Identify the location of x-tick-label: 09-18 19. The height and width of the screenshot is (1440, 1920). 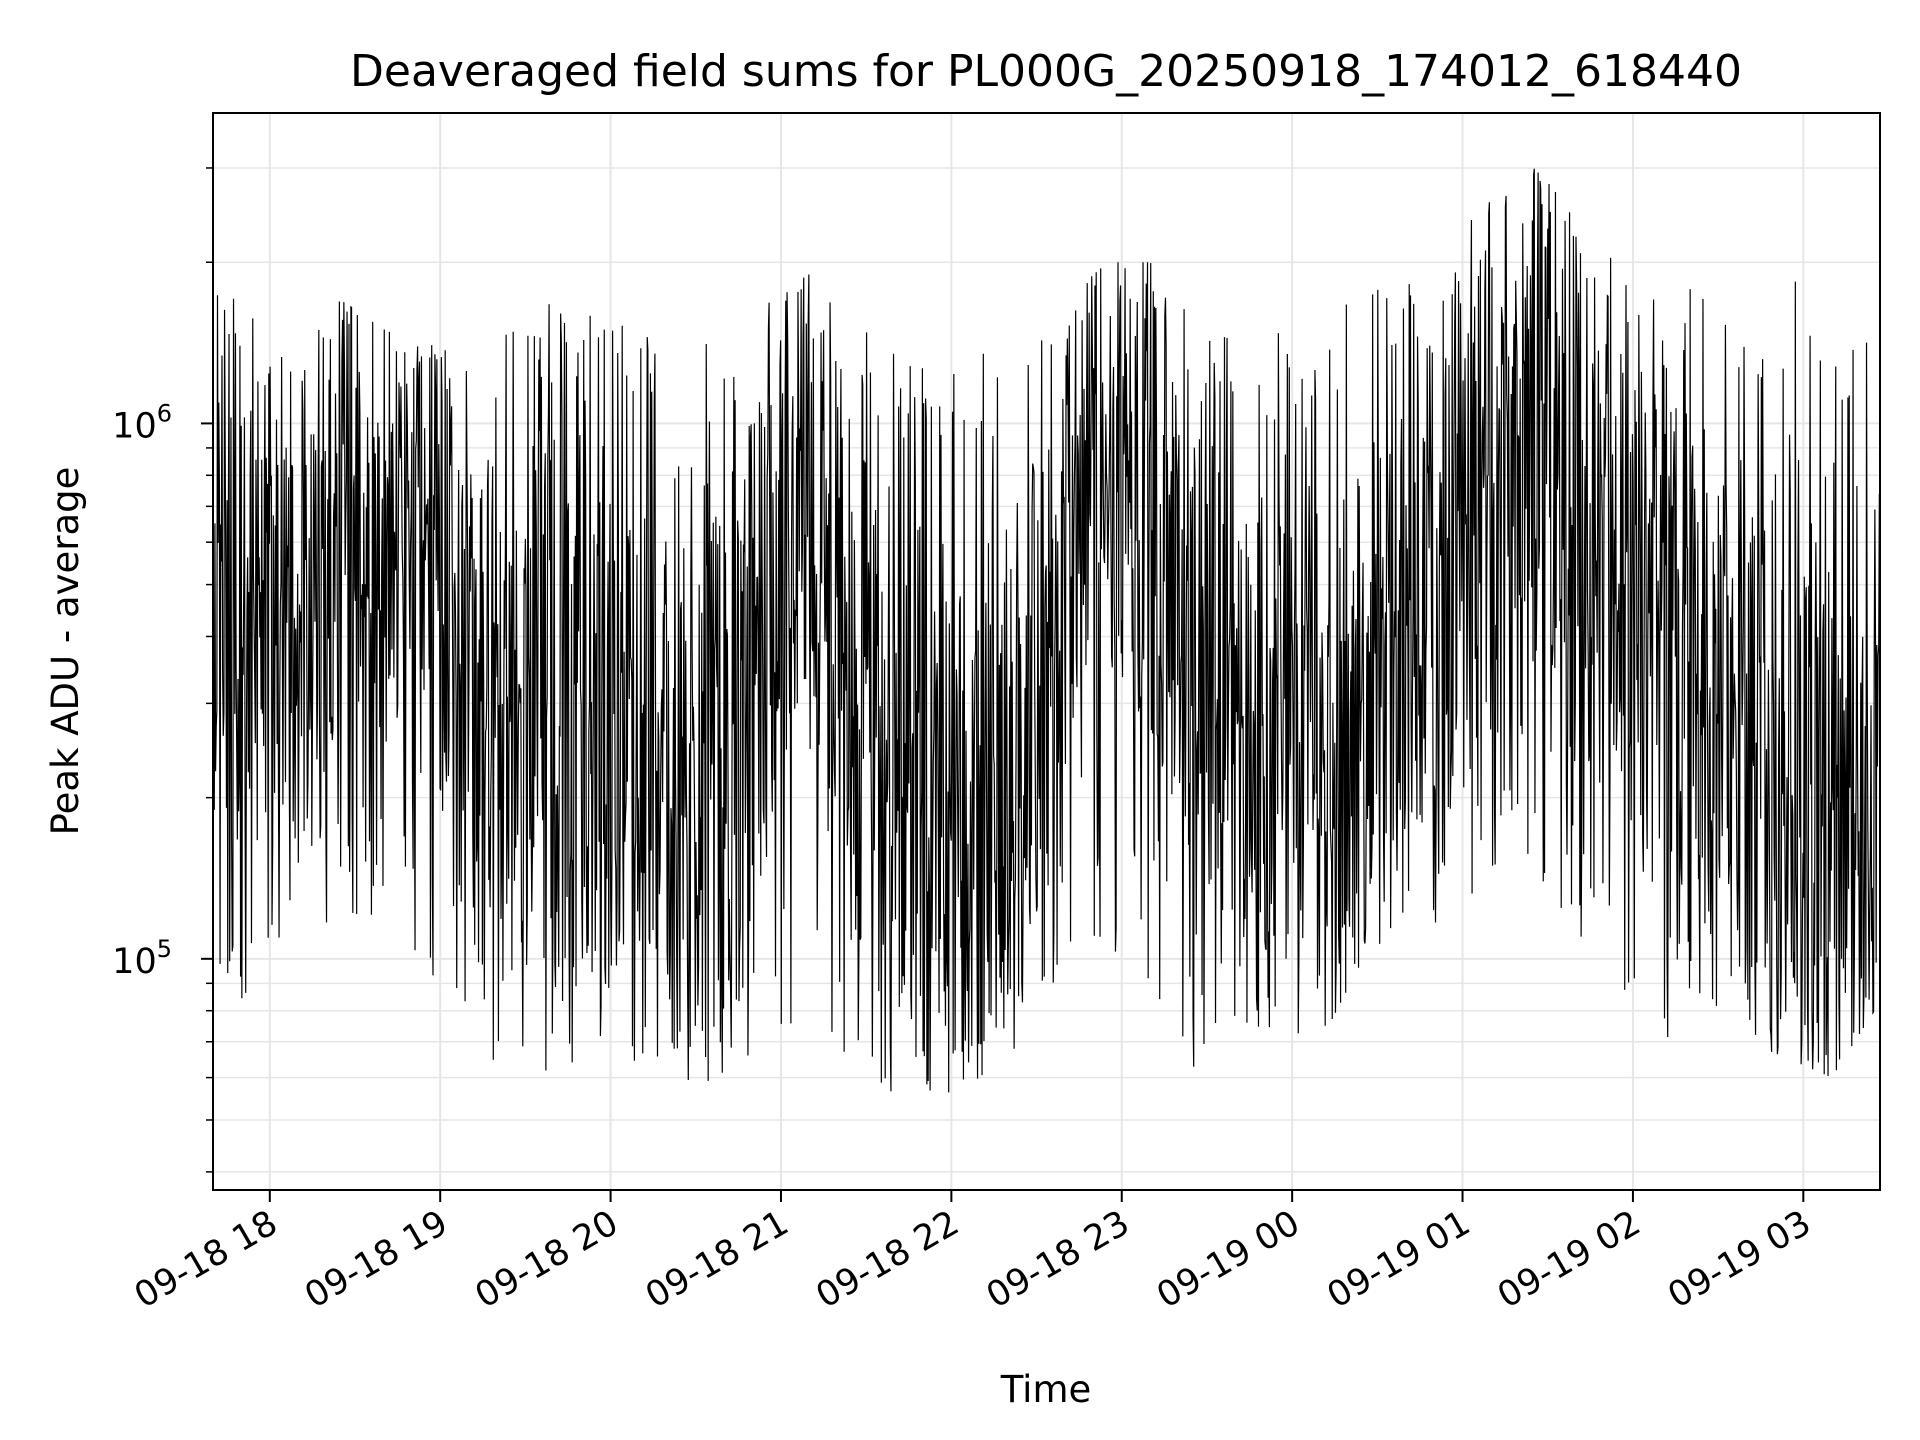
(376, 1259).